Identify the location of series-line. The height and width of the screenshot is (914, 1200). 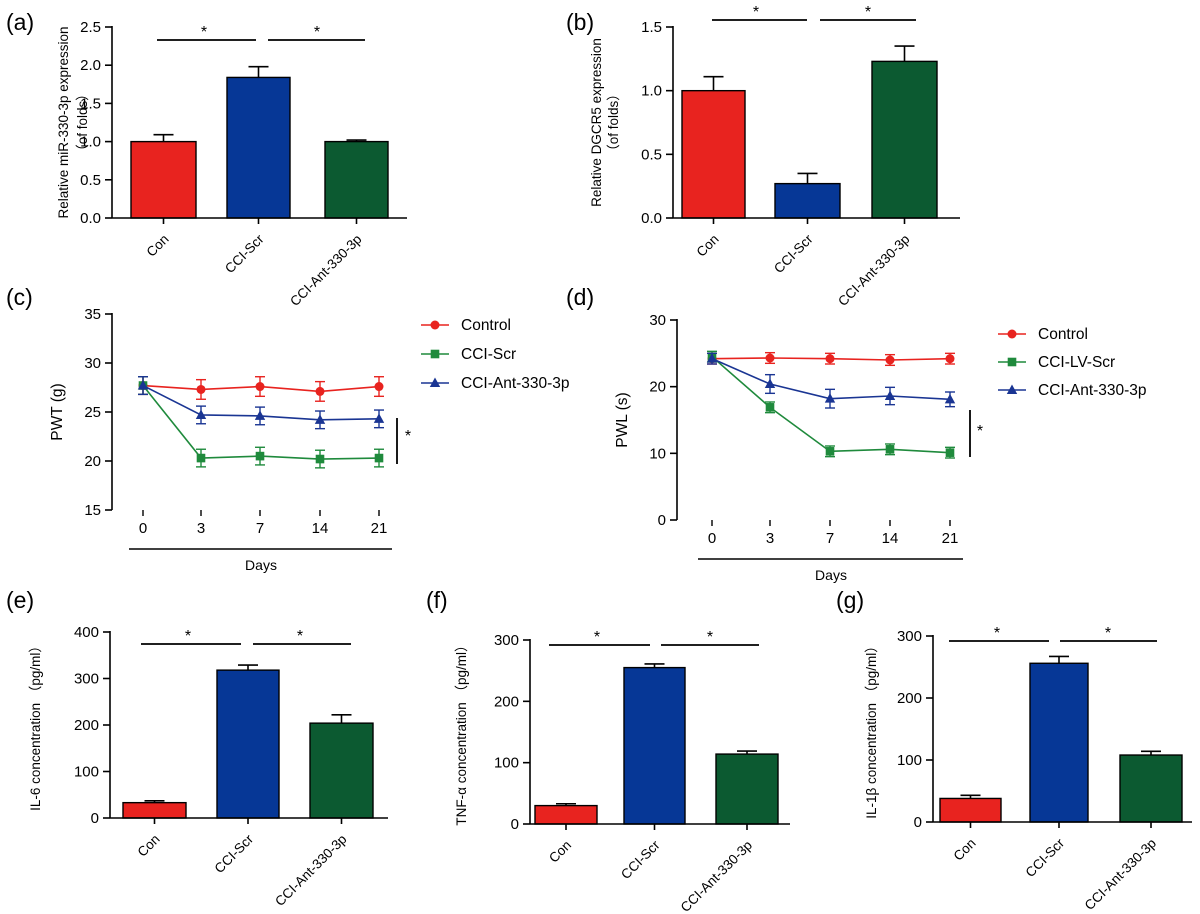
(831, 379).